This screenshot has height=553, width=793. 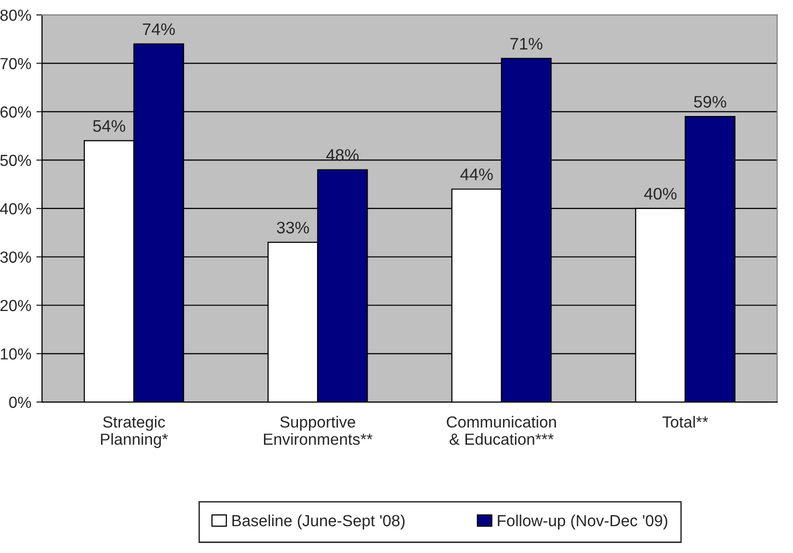 What do you see at coordinates (292, 228) in the screenshot?
I see `data-label: 33%` at bounding box center [292, 228].